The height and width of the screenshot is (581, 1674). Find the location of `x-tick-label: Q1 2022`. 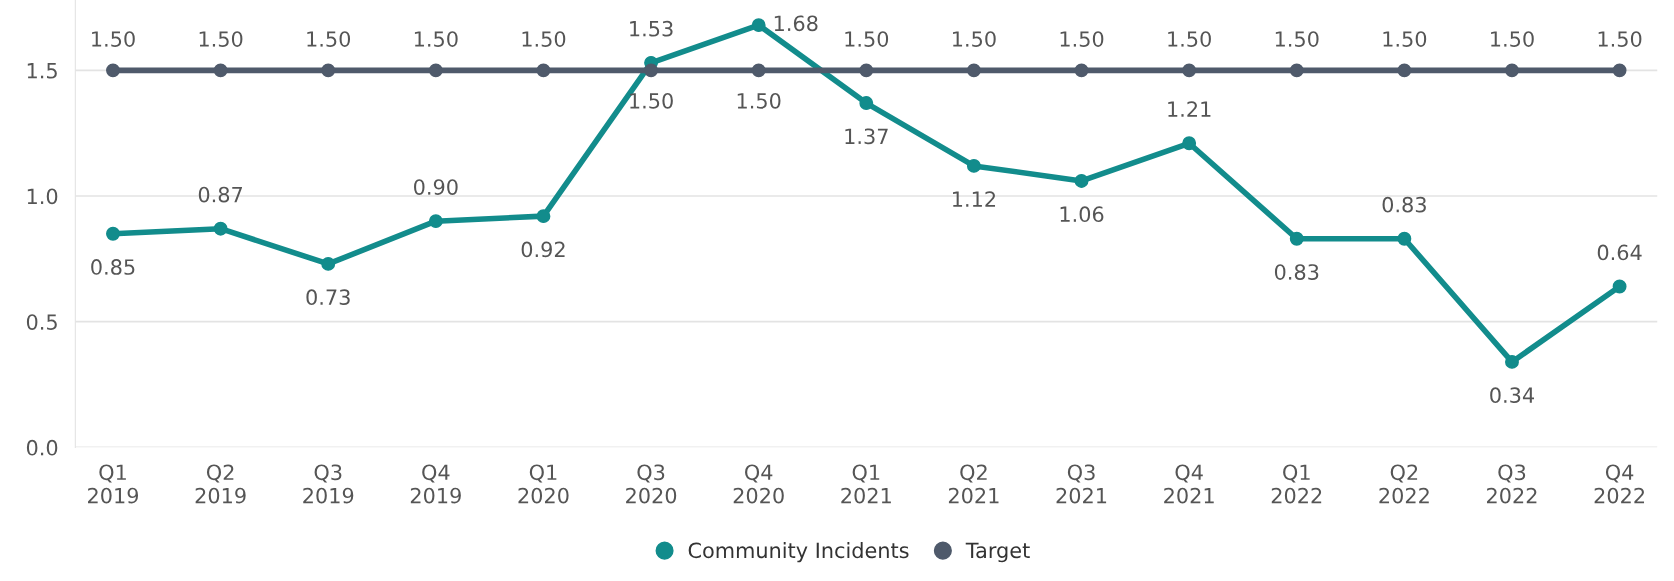

x-tick-label: Q1 2022 is located at coordinates (1296, 484).